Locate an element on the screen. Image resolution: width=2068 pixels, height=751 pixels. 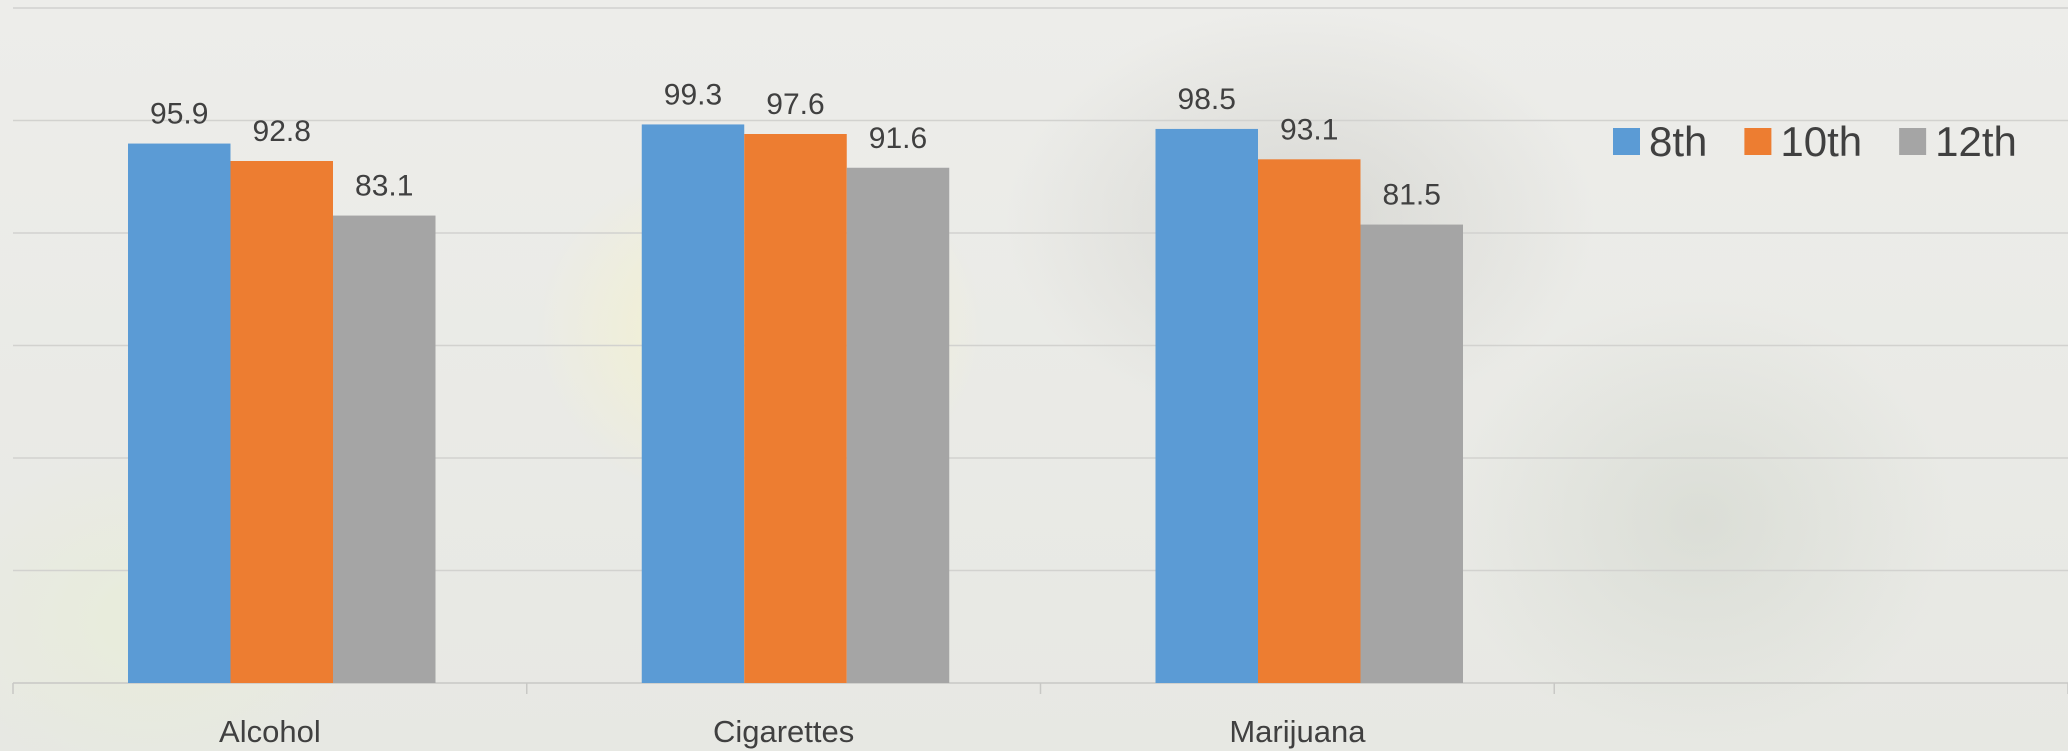
legend-label: 8th is located at coordinates (1678, 141).